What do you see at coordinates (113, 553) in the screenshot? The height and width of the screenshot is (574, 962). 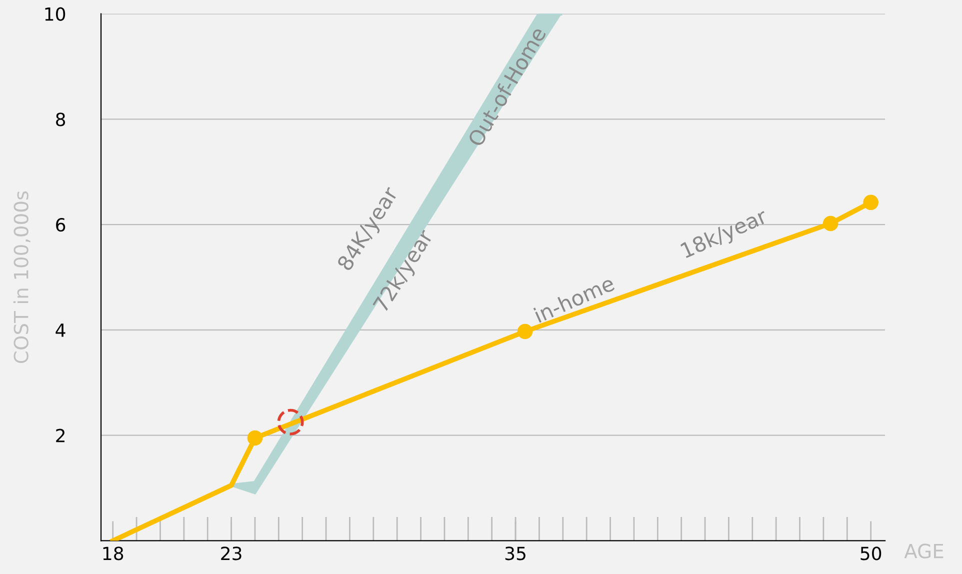 I see `x-tick-label: 18` at bounding box center [113, 553].